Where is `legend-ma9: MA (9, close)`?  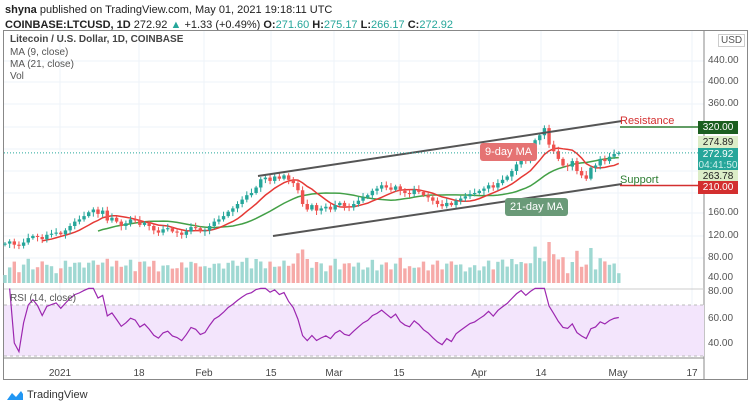
legend-ma9: MA (9, close) is located at coordinates (39, 52).